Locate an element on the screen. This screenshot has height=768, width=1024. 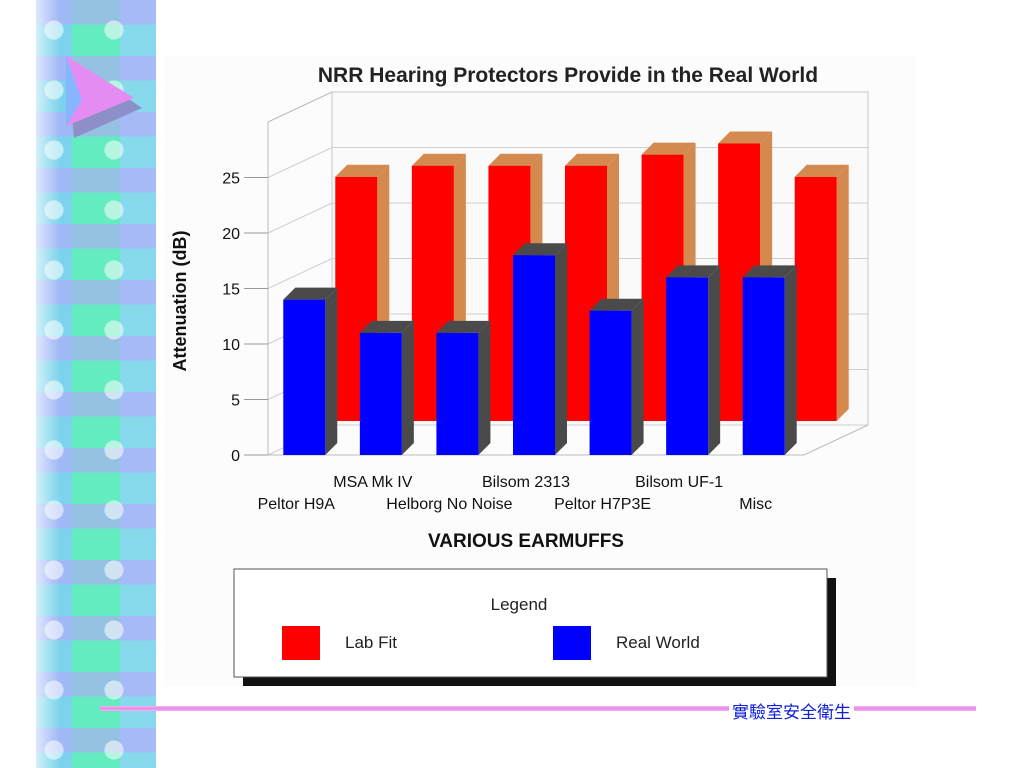
legend-label-real-world: Real World is located at coordinates (658, 642).